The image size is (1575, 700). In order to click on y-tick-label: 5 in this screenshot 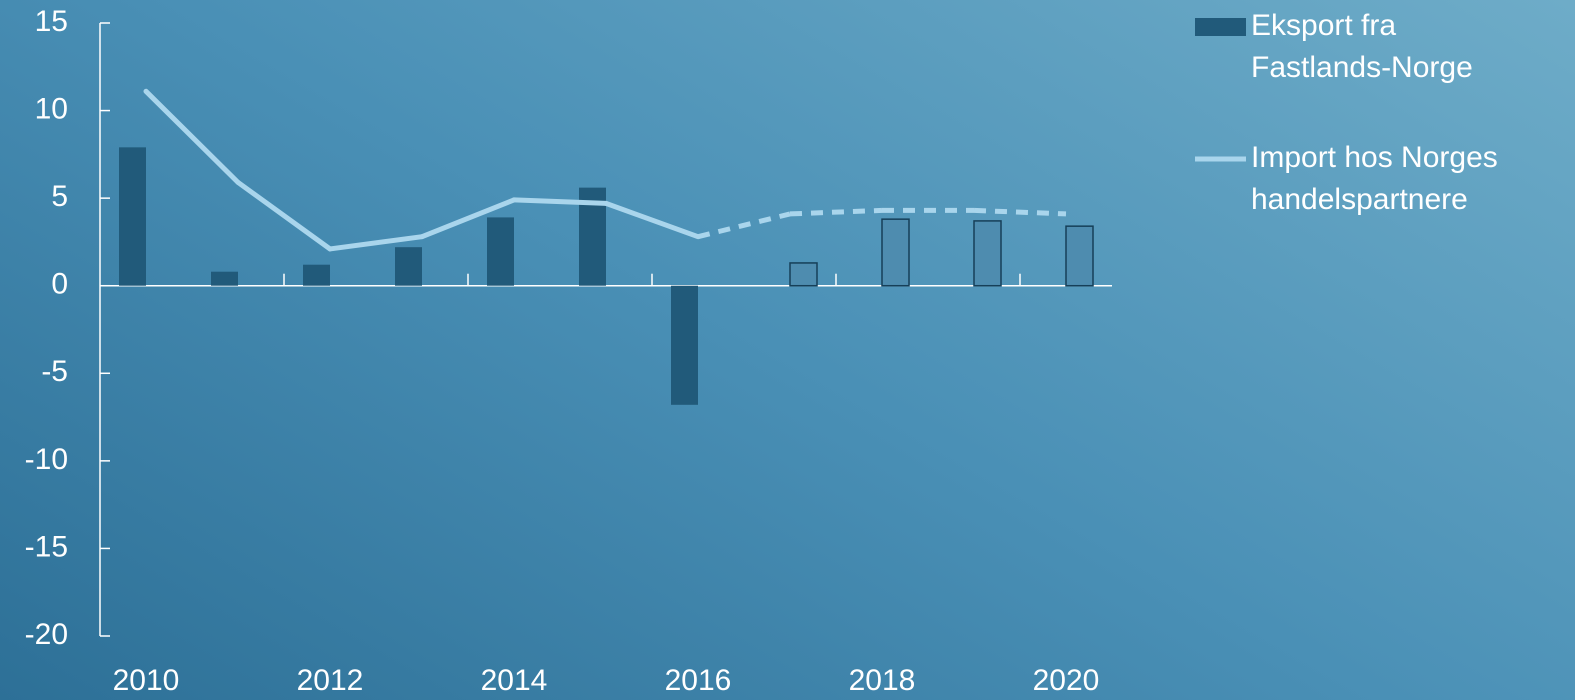, I will do `click(59, 196)`.